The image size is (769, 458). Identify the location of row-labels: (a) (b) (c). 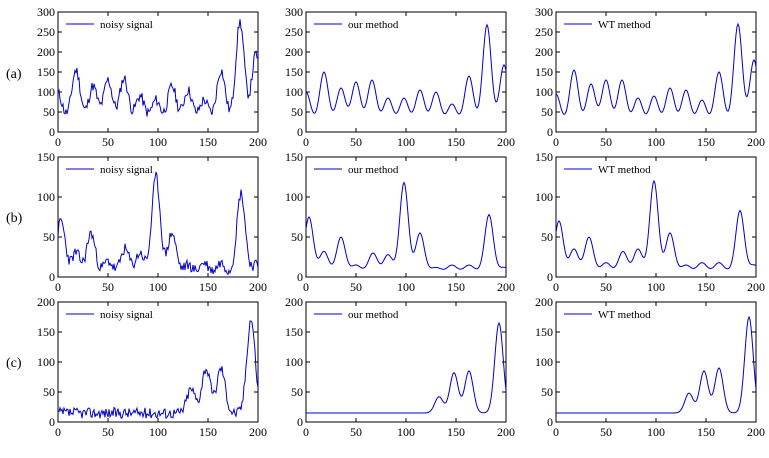
(14, 219).